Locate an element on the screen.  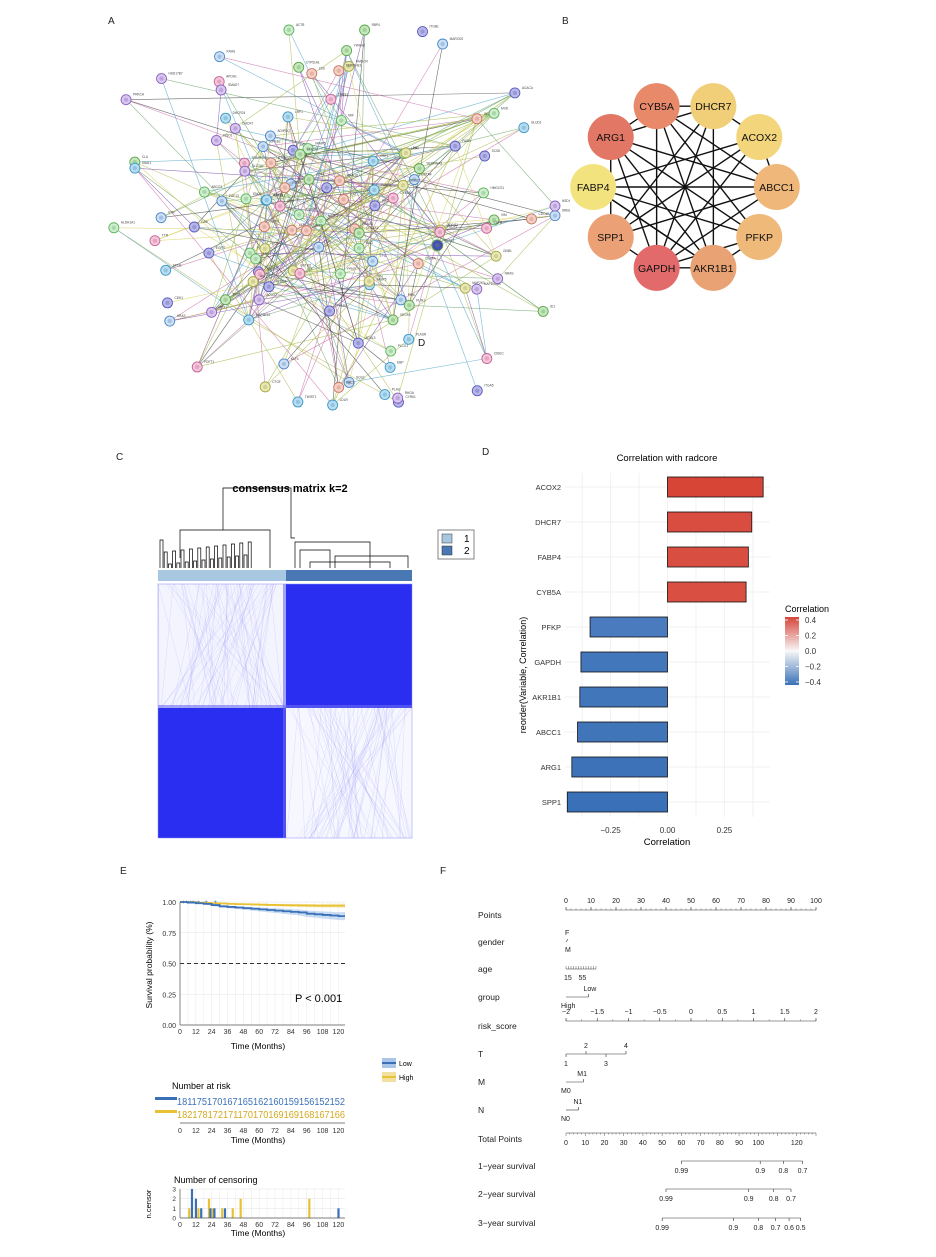
network-node-label: IDH1 is located at coordinates (290, 201).